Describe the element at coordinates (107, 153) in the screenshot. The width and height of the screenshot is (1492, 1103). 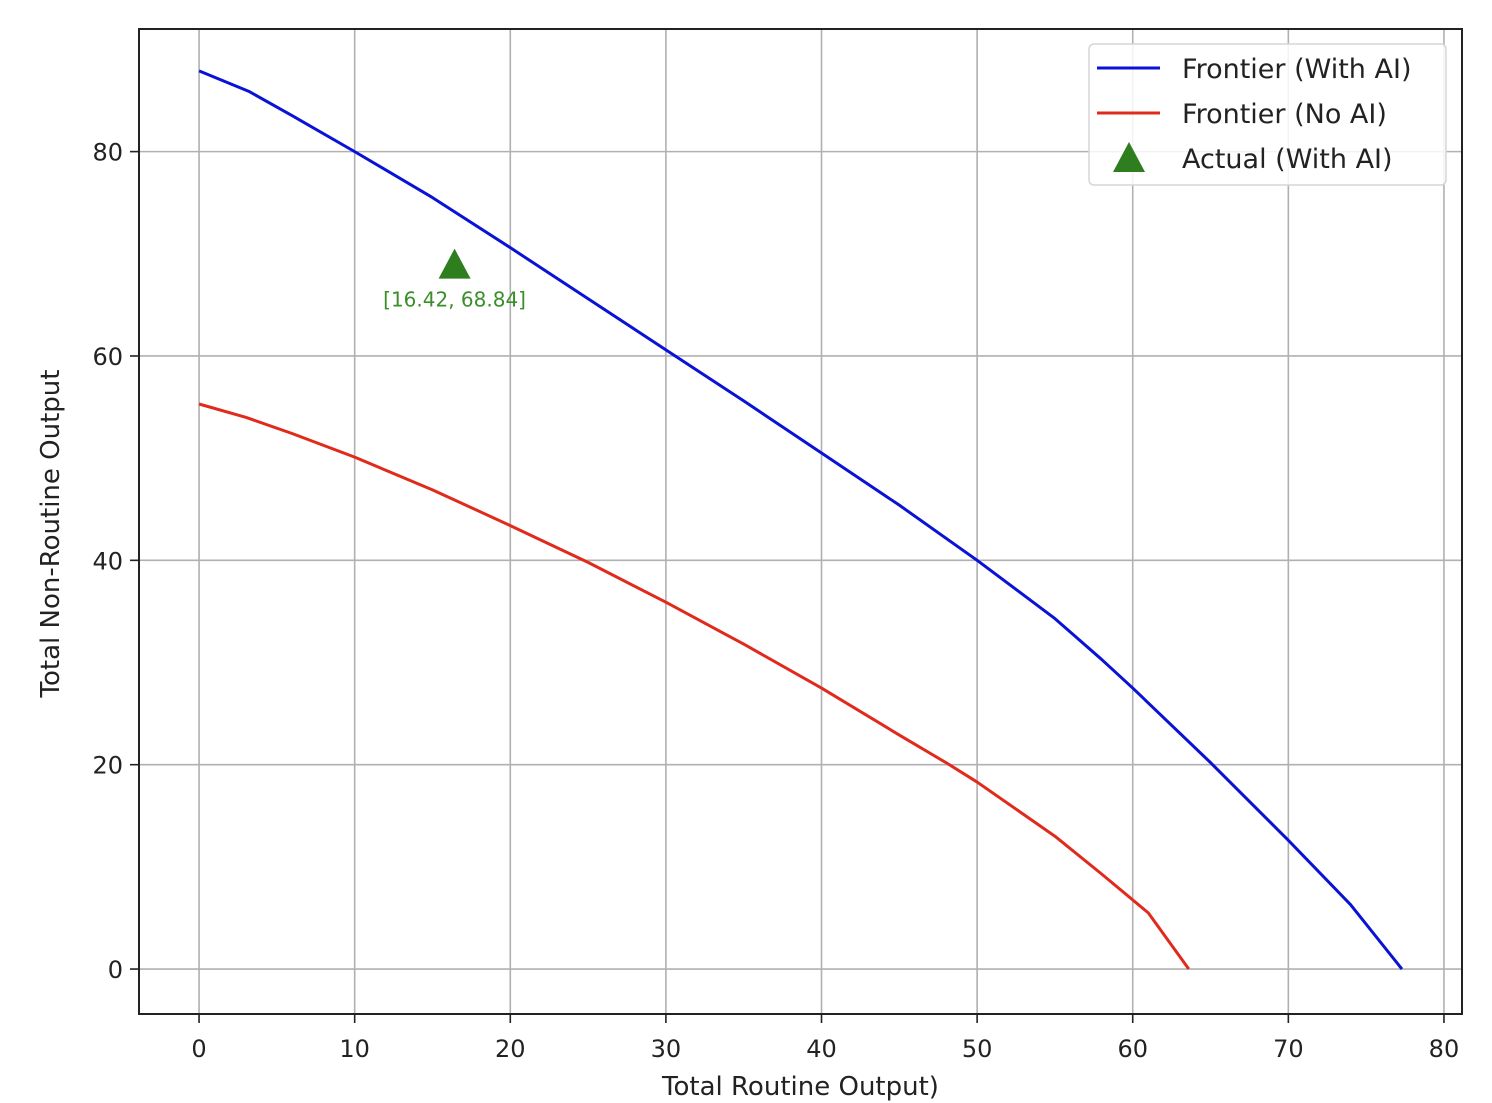
I see `y-tick-label: 80` at that location.